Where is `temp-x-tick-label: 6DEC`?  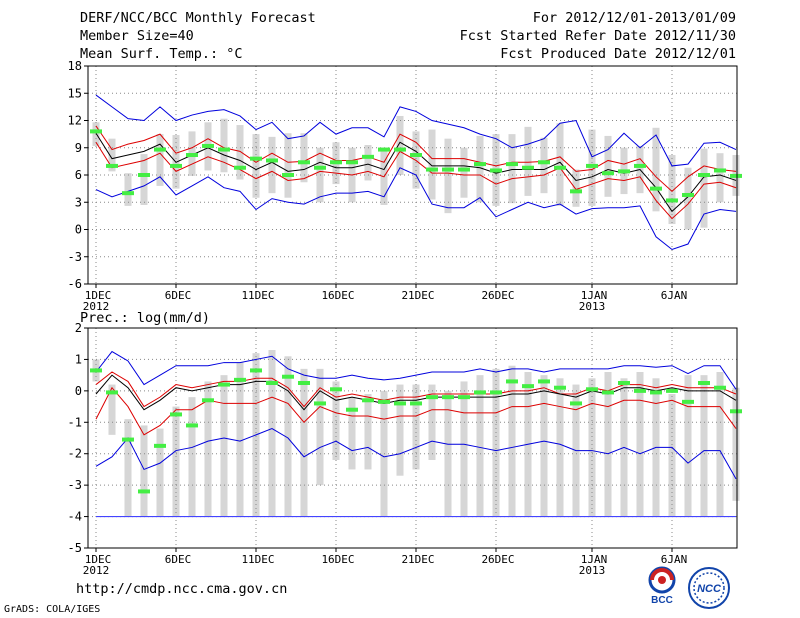 temp-x-tick-label: 6DEC is located at coordinates (178, 295).